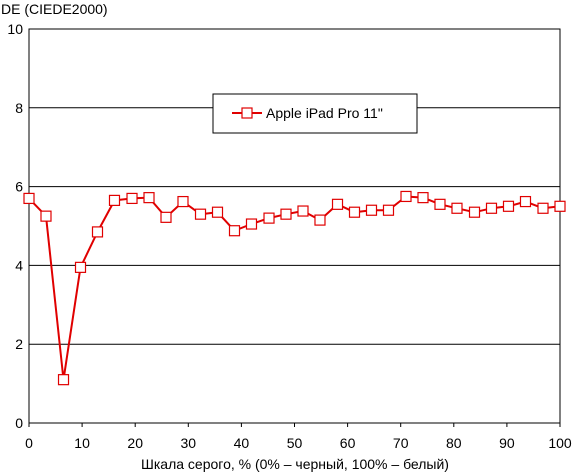 The height and width of the screenshot is (472, 573). I want to click on x-tick-label: 60, so click(348, 443).